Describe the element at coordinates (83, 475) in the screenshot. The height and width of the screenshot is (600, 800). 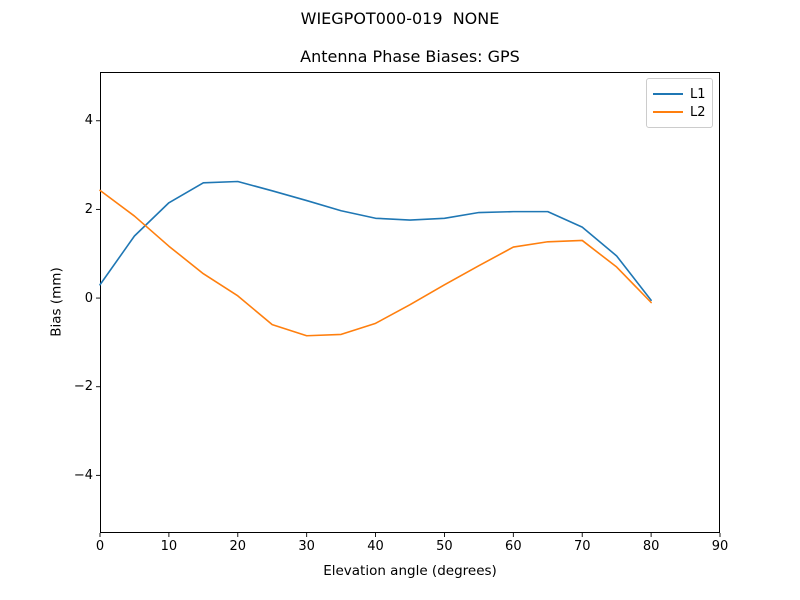
I see `y-tick-label: −4` at that location.